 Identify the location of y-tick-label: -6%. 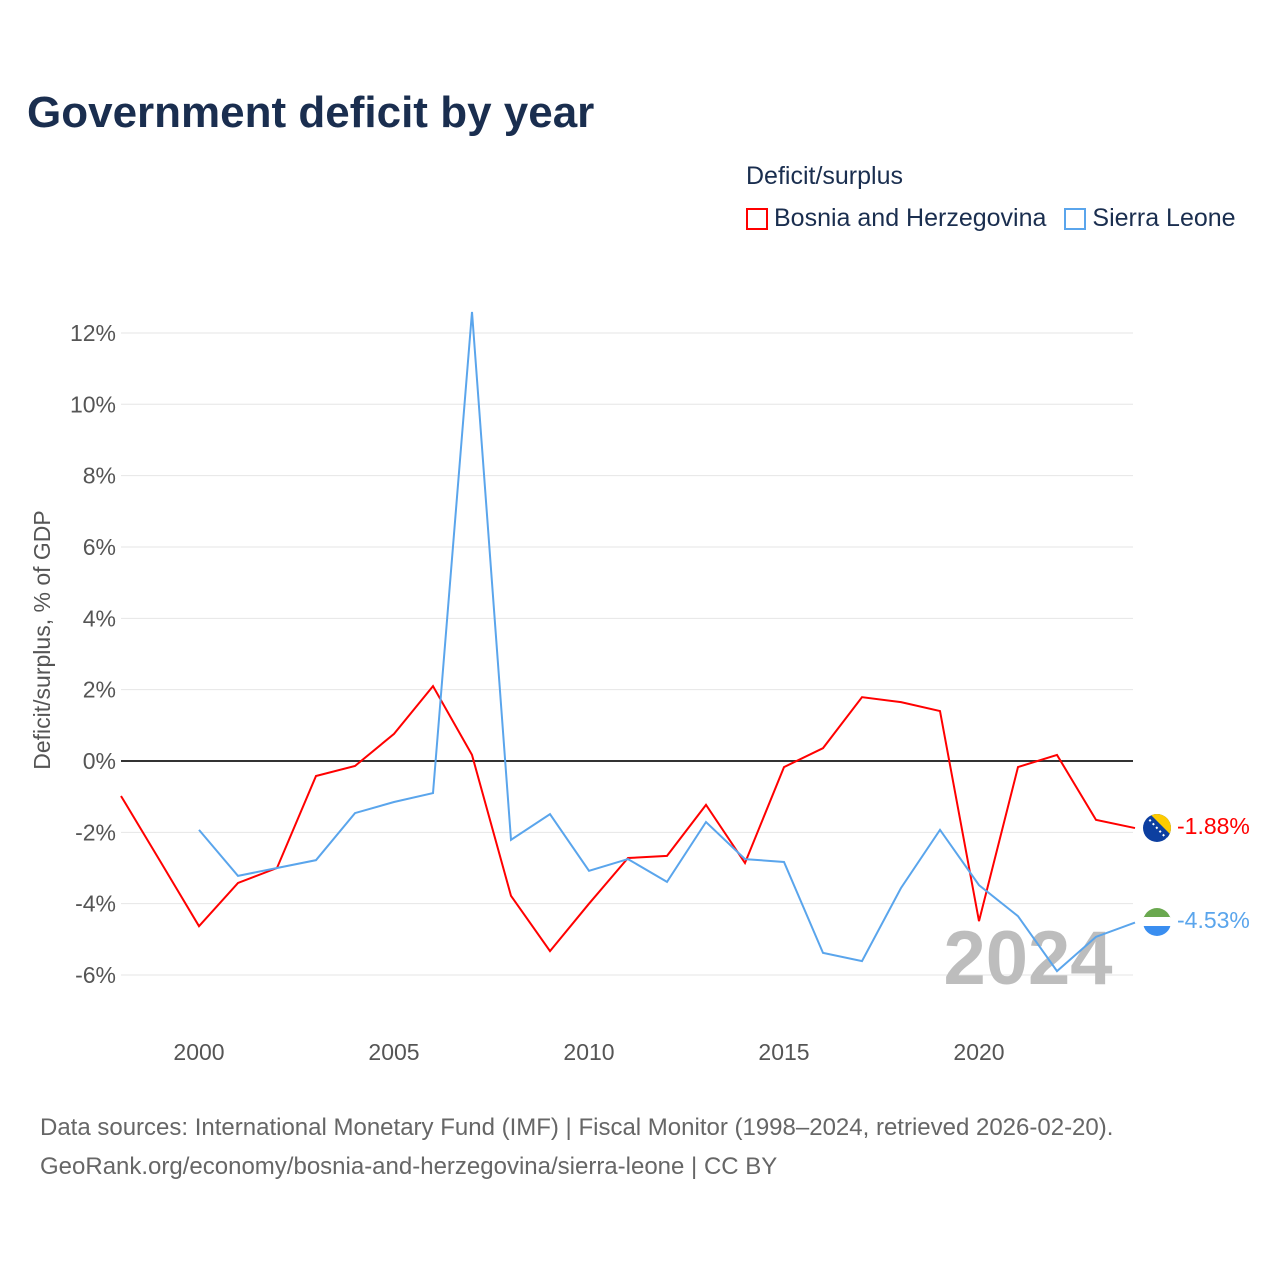
(95, 975).